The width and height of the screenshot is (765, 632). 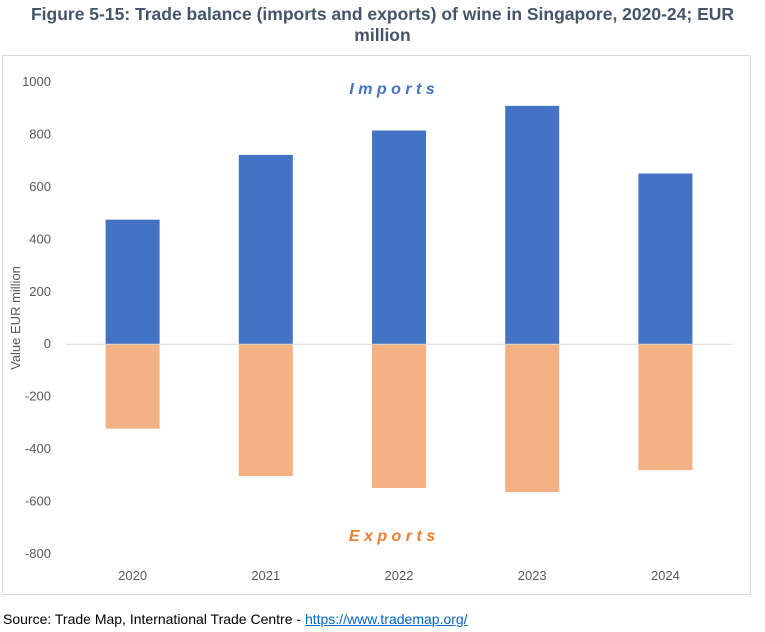 What do you see at coordinates (40, 133) in the screenshot?
I see `y-tick-label: 800` at bounding box center [40, 133].